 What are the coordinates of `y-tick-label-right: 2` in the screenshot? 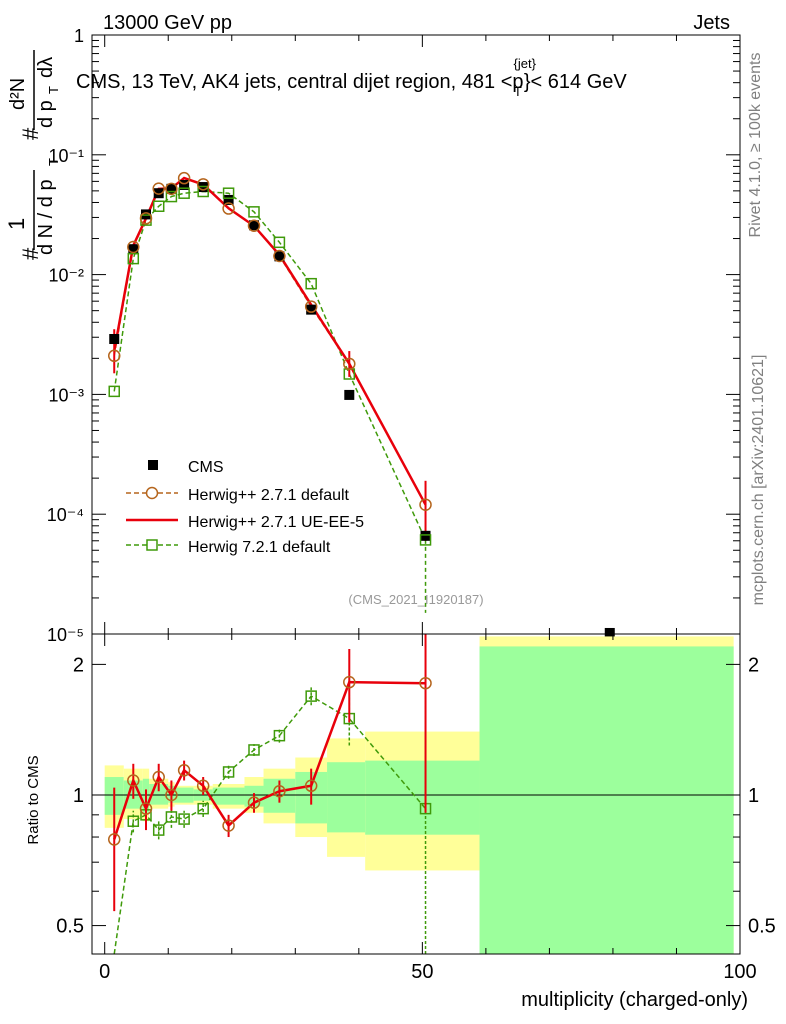 It's located at (753, 665).